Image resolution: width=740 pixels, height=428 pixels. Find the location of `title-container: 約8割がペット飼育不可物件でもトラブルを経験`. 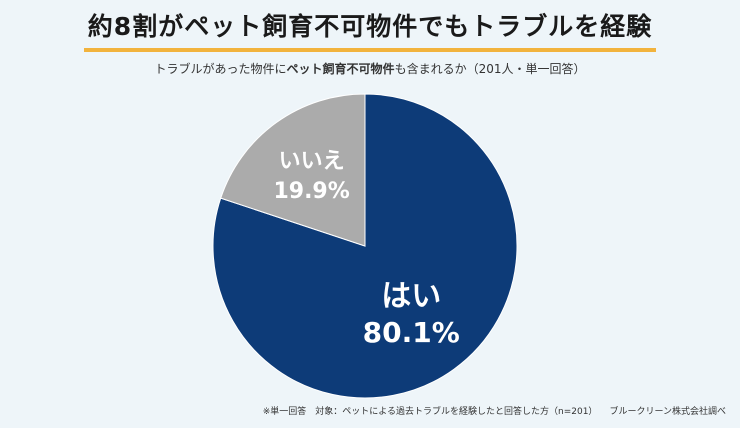

title-container: 約8割がペット飼育不可物件でもトラブルを経験 is located at coordinates (370, 31).